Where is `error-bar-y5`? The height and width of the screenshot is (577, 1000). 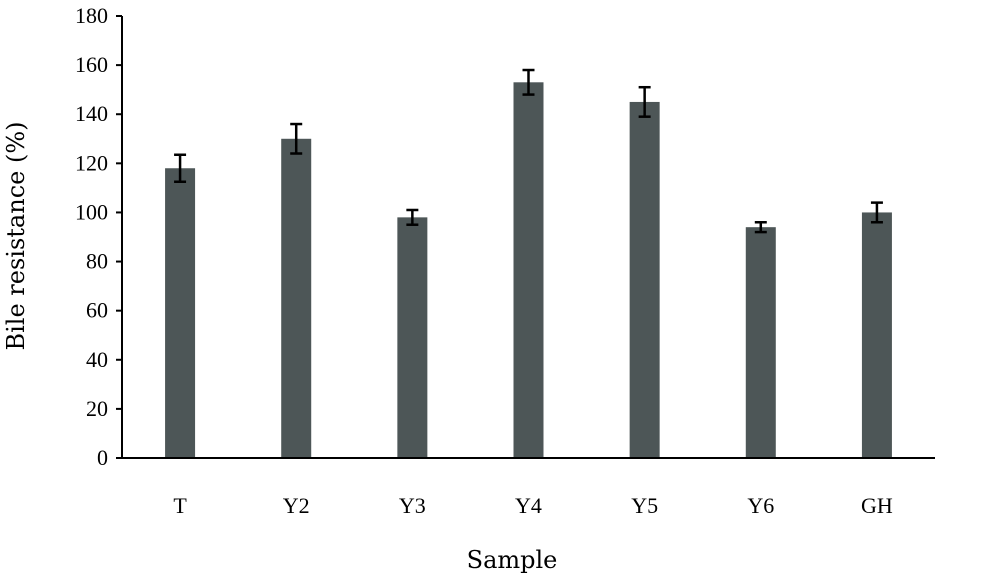
error-bar-y5 is located at coordinates (644, 101).